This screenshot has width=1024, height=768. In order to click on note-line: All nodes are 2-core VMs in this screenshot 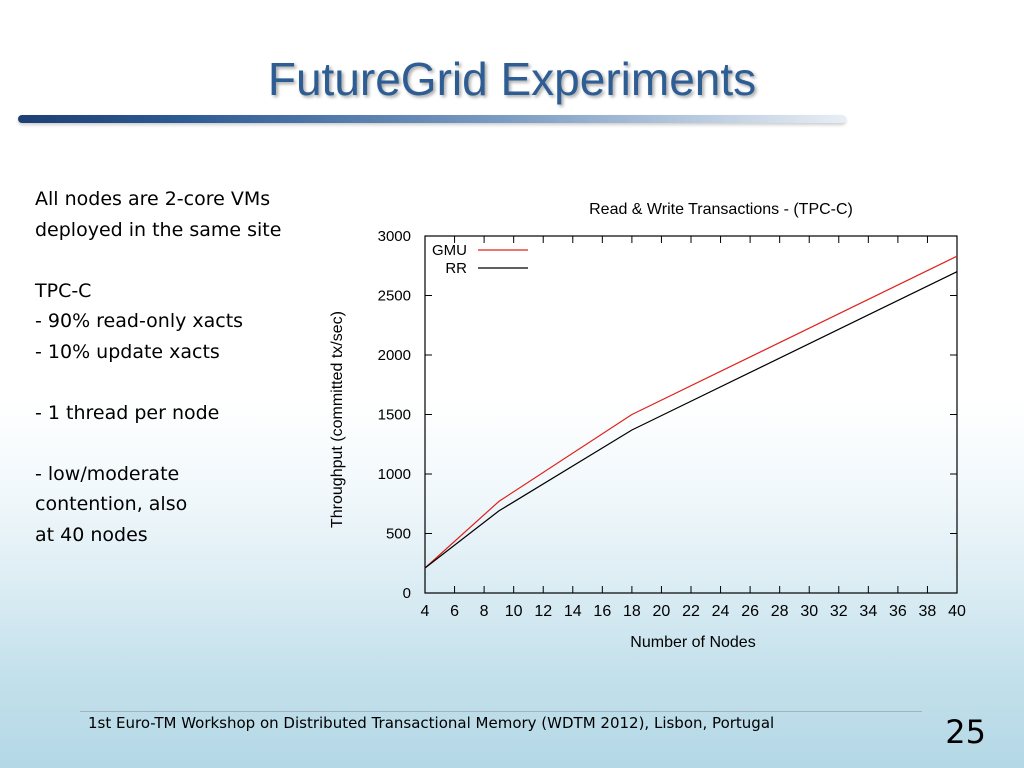, I will do `click(153, 199)`.